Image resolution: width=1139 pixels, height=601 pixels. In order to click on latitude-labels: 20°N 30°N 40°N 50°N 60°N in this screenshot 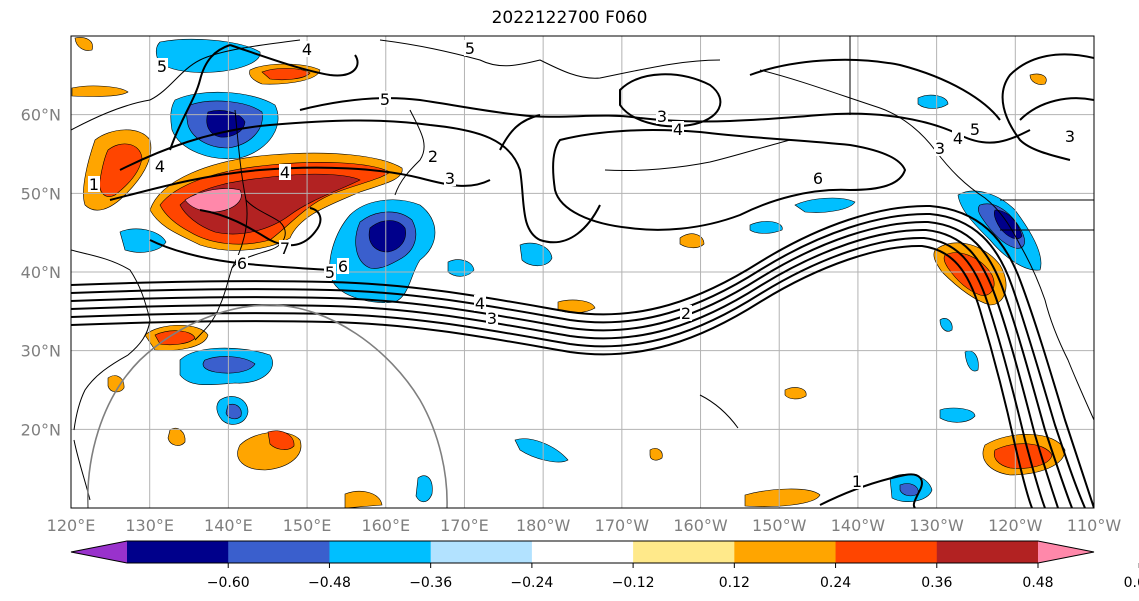, I will do `click(41, 273)`.